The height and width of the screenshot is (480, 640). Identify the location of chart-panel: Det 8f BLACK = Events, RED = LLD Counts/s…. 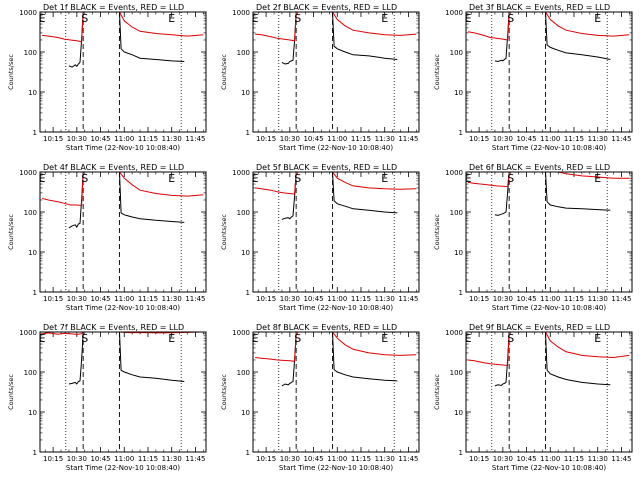
(320, 397).